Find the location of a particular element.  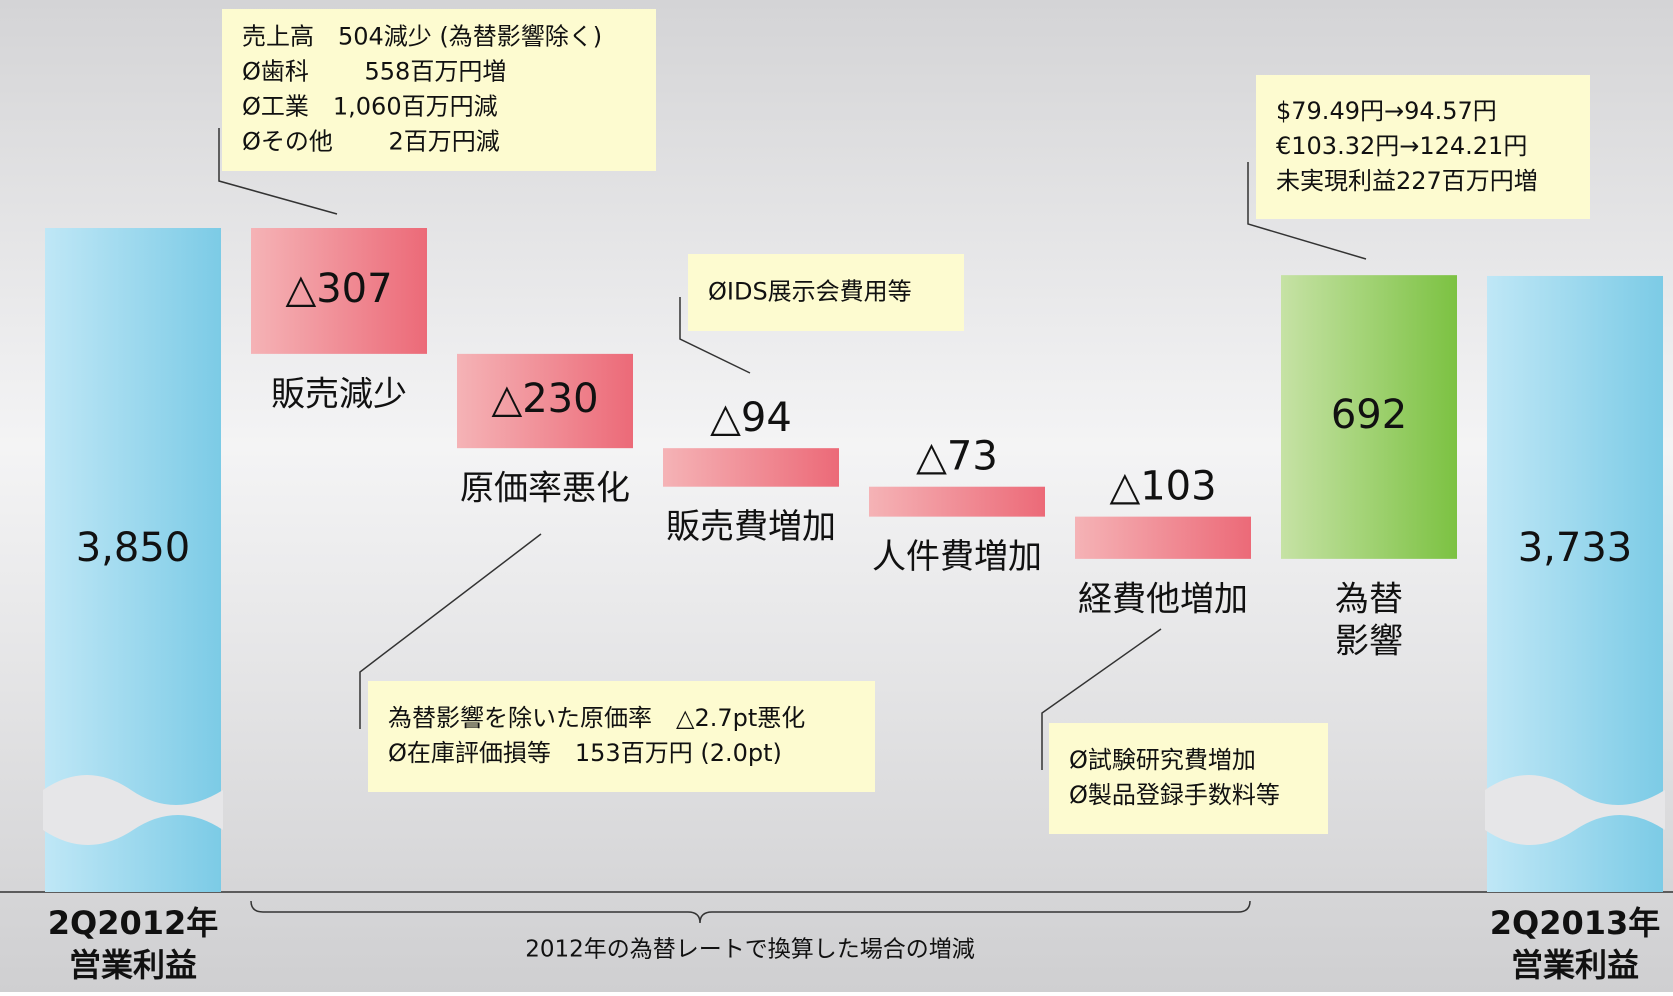

callout-text: Ø試験研究費増加 is located at coordinates (1162, 760).